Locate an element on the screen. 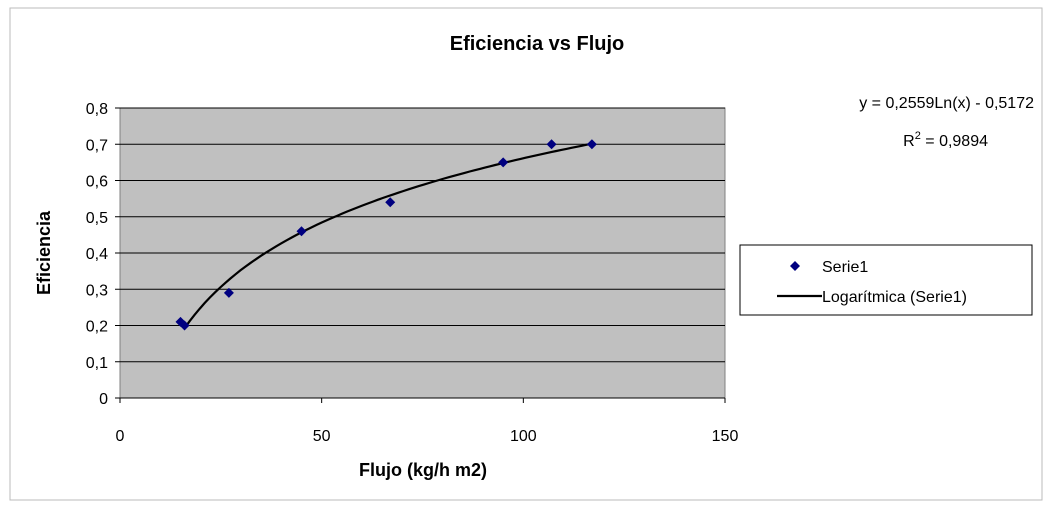  r-squared-value: = 0,9894 is located at coordinates (954, 141).